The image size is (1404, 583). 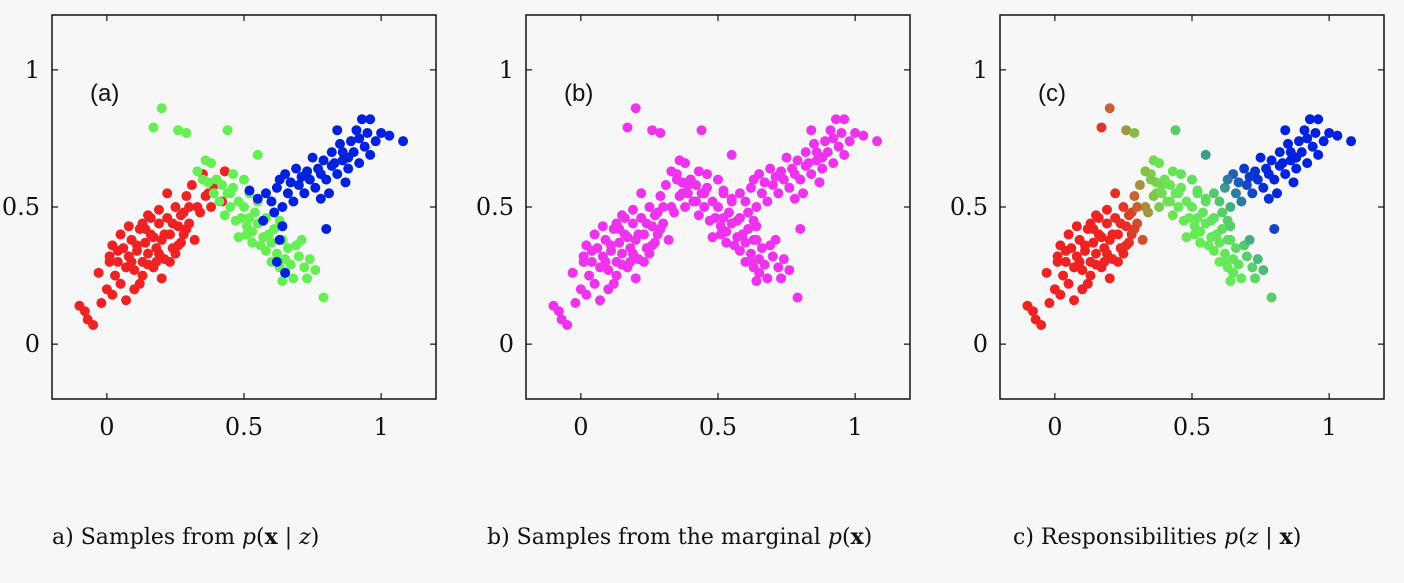 What do you see at coordinates (1054, 427) in the screenshot?
I see `x-tick-label-c-0: 0` at bounding box center [1054, 427].